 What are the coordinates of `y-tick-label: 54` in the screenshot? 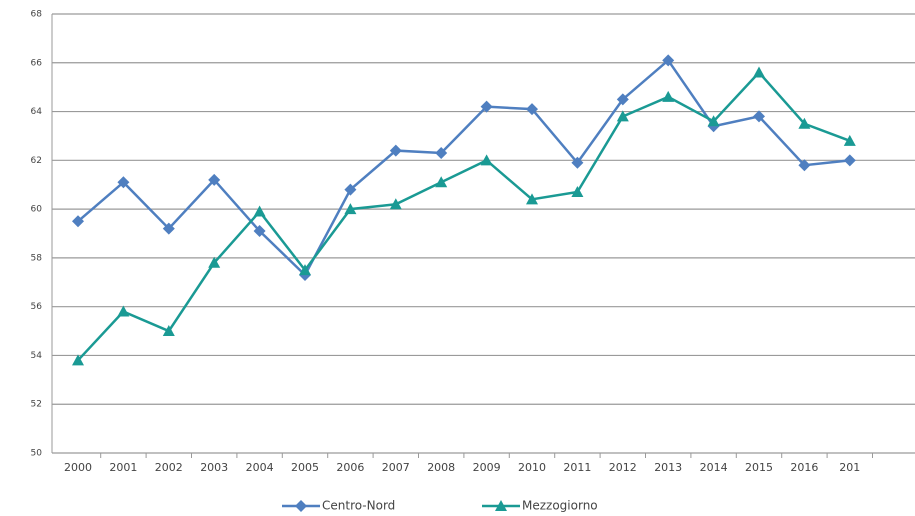 It's located at (37, 356).